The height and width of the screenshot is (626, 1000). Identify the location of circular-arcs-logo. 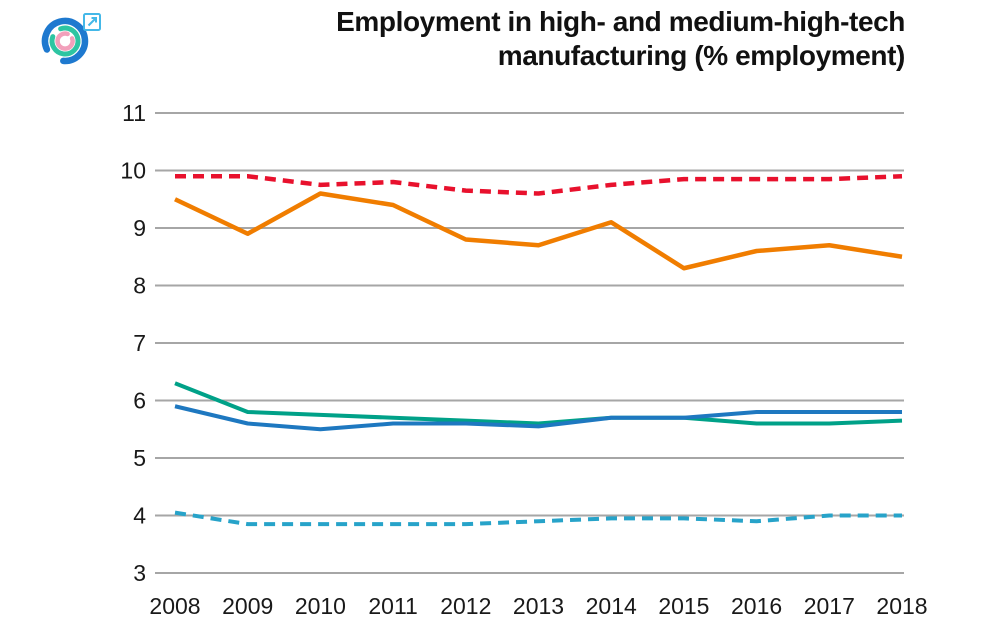
(65, 41).